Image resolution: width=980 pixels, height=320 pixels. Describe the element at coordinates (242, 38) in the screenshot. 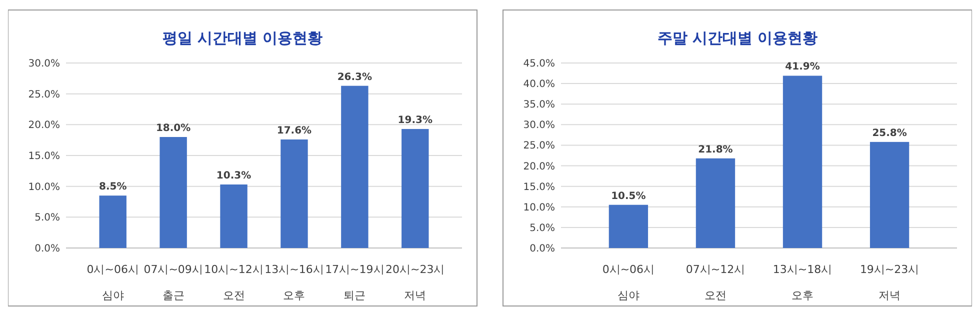

I see `chart-title: 평일 시간대별 이용현황` at that location.